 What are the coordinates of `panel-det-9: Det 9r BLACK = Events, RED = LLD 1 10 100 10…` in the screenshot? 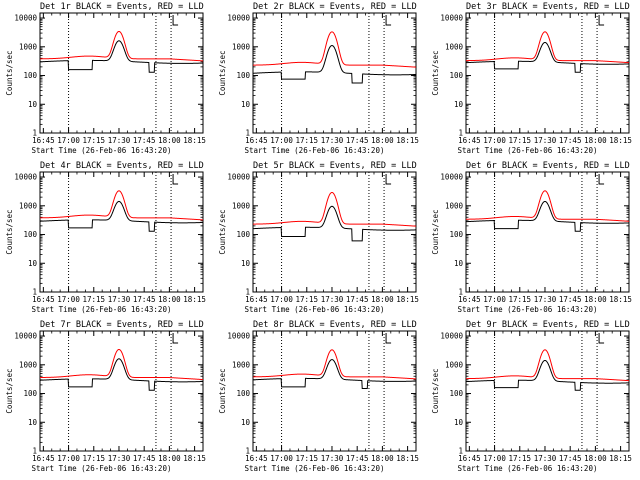 It's located at (531, 396).